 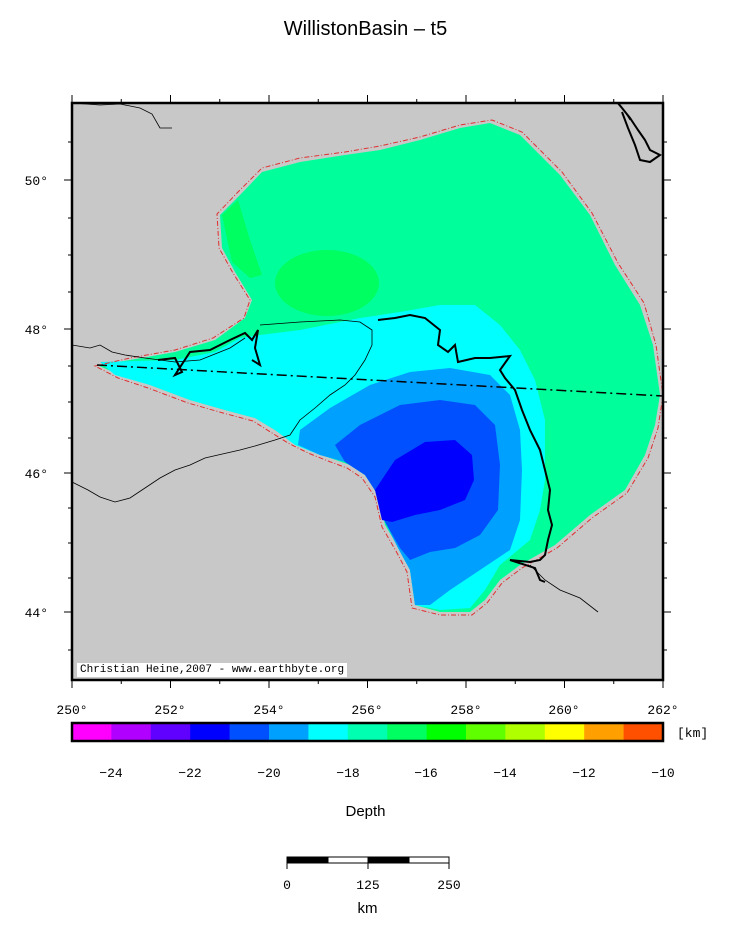 I want to click on lon-tick-label: 262°, so click(x=662, y=710).